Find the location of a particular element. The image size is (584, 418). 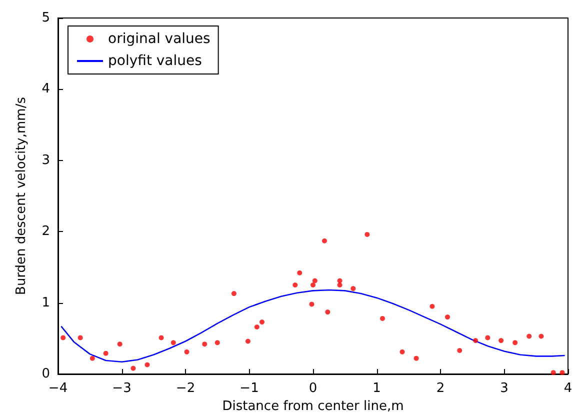

y-tick-label: 0 is located at coordinates (46, 374).